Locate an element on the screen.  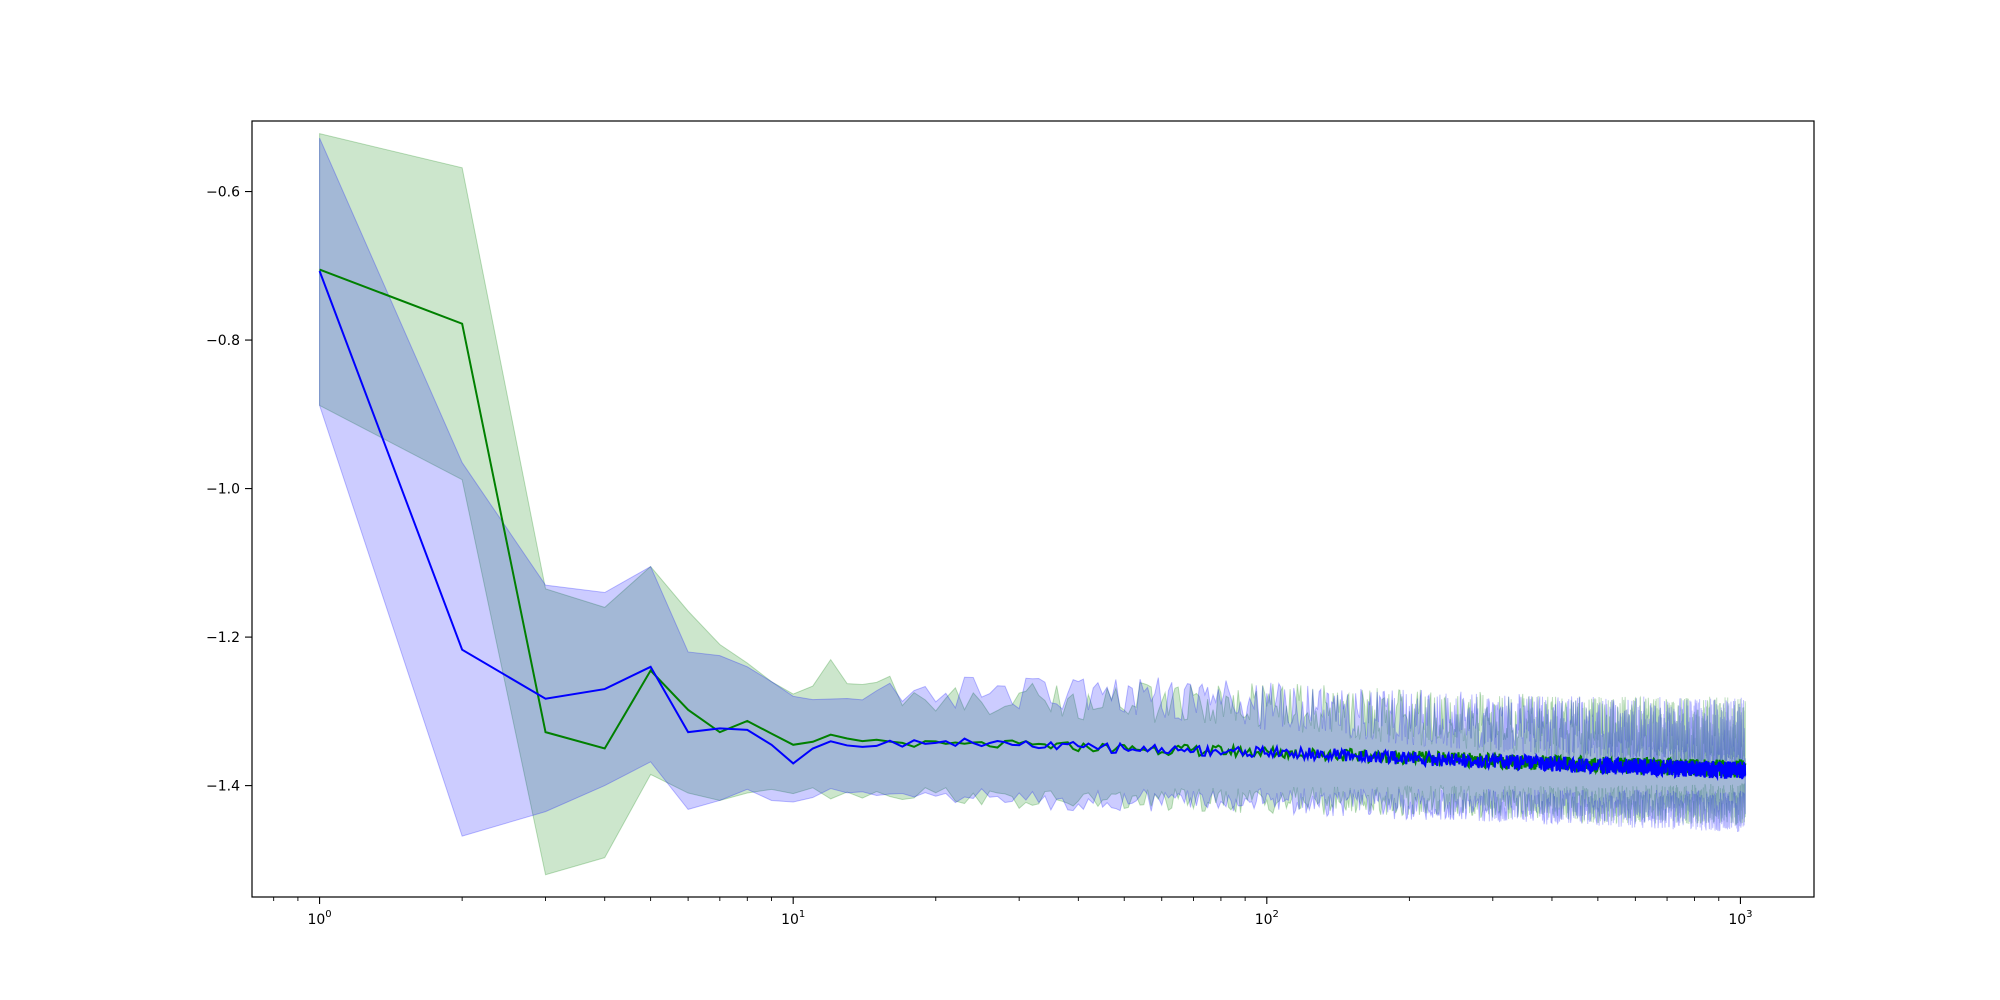
x-tick-label: 10¹ is located at coordinates (793, 918).